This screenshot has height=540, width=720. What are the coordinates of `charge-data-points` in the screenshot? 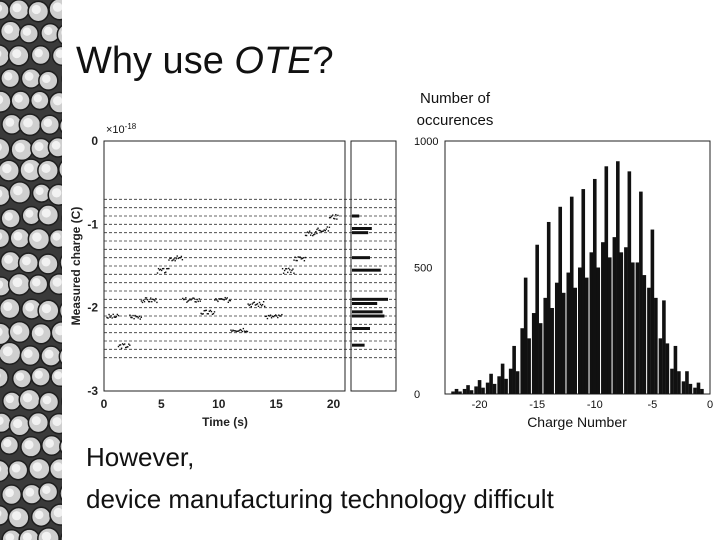 It's located at (222, 281).